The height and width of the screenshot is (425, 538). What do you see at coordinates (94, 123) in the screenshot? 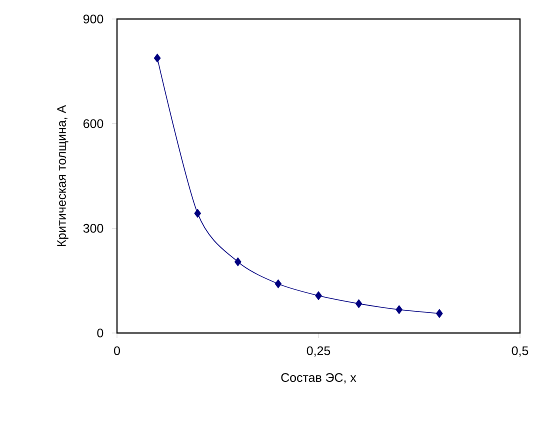
I see `y-tick-label: 600` at bounding box center [94, 123].